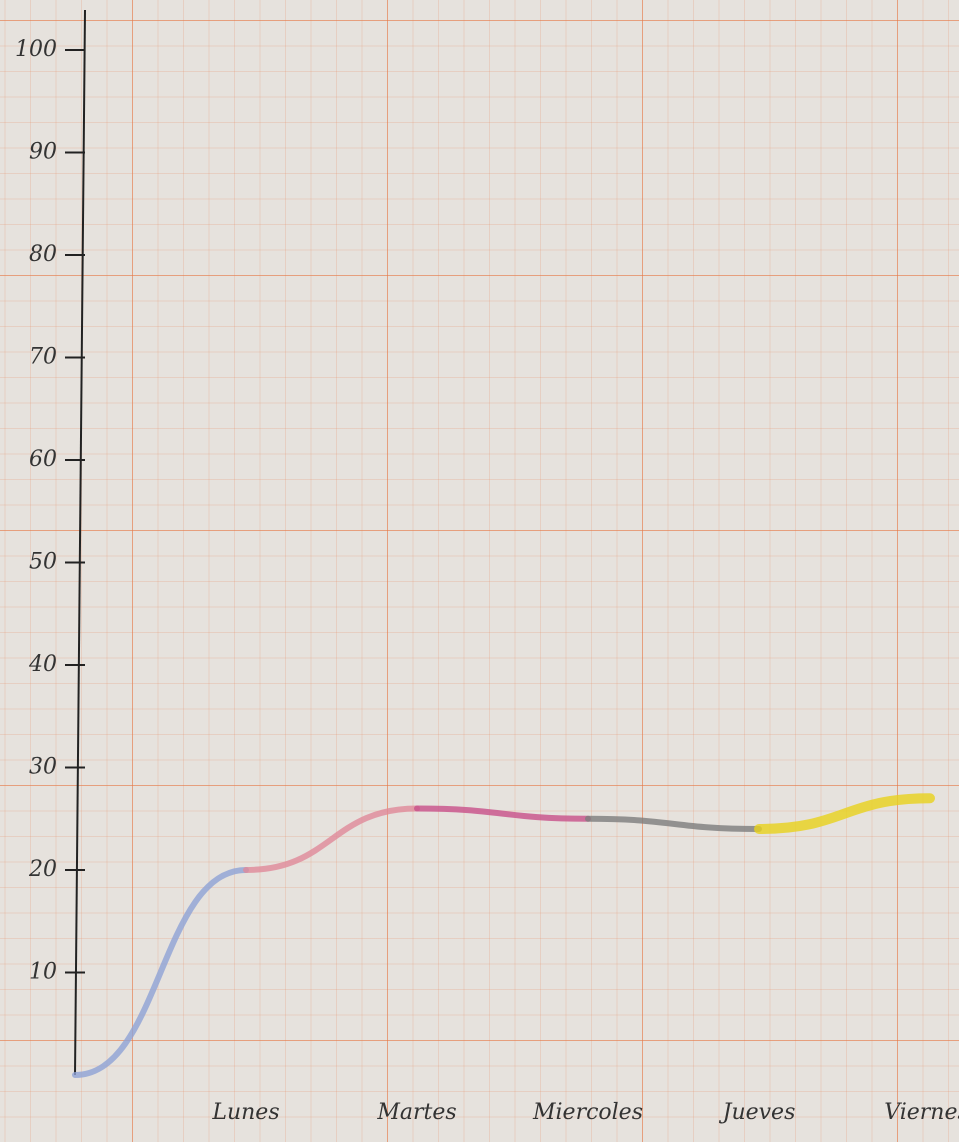  Describe the element at coordinates (43, 254) in the screenshot. I see `y-tick-label: 80` at that location.